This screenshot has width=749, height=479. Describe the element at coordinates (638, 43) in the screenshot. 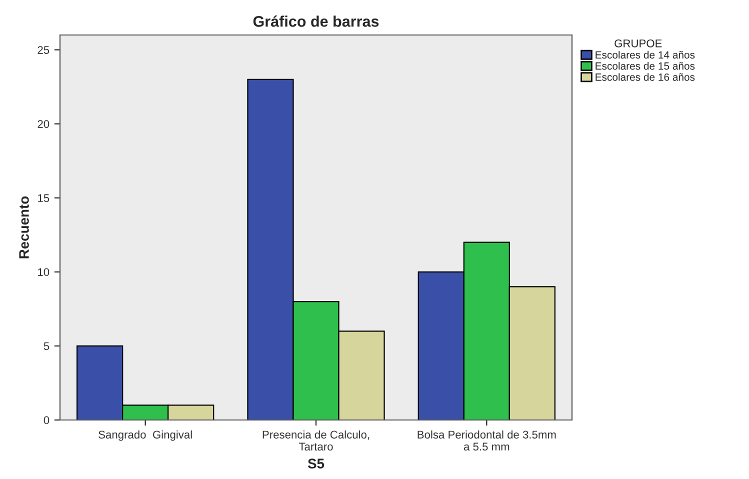

I see `legend-title: GRUPOE` at that location.